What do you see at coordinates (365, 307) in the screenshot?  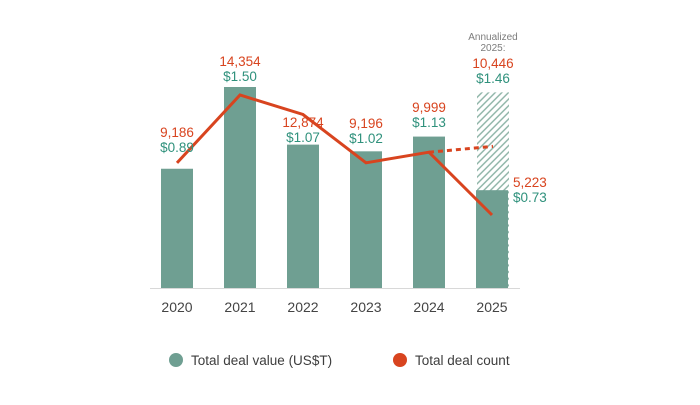 I see `year-label-2023: 2023` at bounding box center [365, 307].